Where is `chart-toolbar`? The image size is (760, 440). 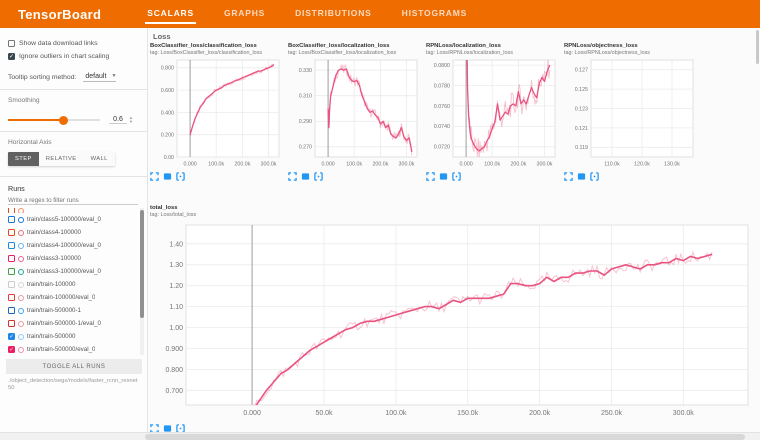 chart-toolbar is located at coordinates (354, 176).